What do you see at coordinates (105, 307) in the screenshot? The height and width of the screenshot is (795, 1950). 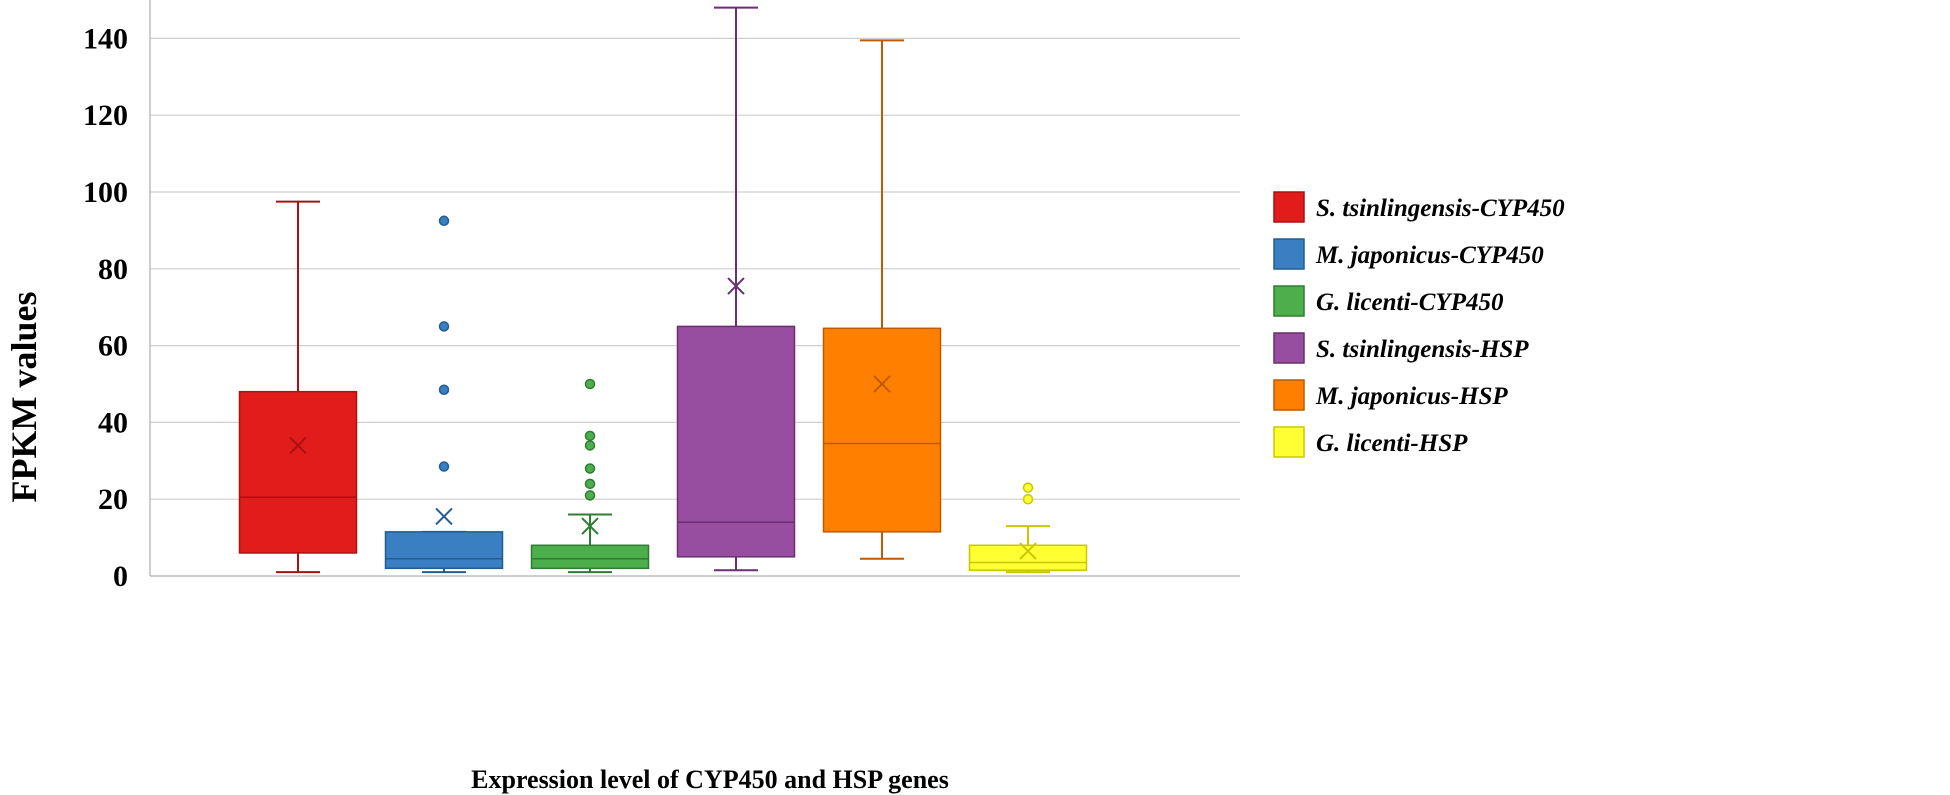 I see `y-tick-labels: 0 20 40 60 80 100 120 140` at bounding box center [105, 307].